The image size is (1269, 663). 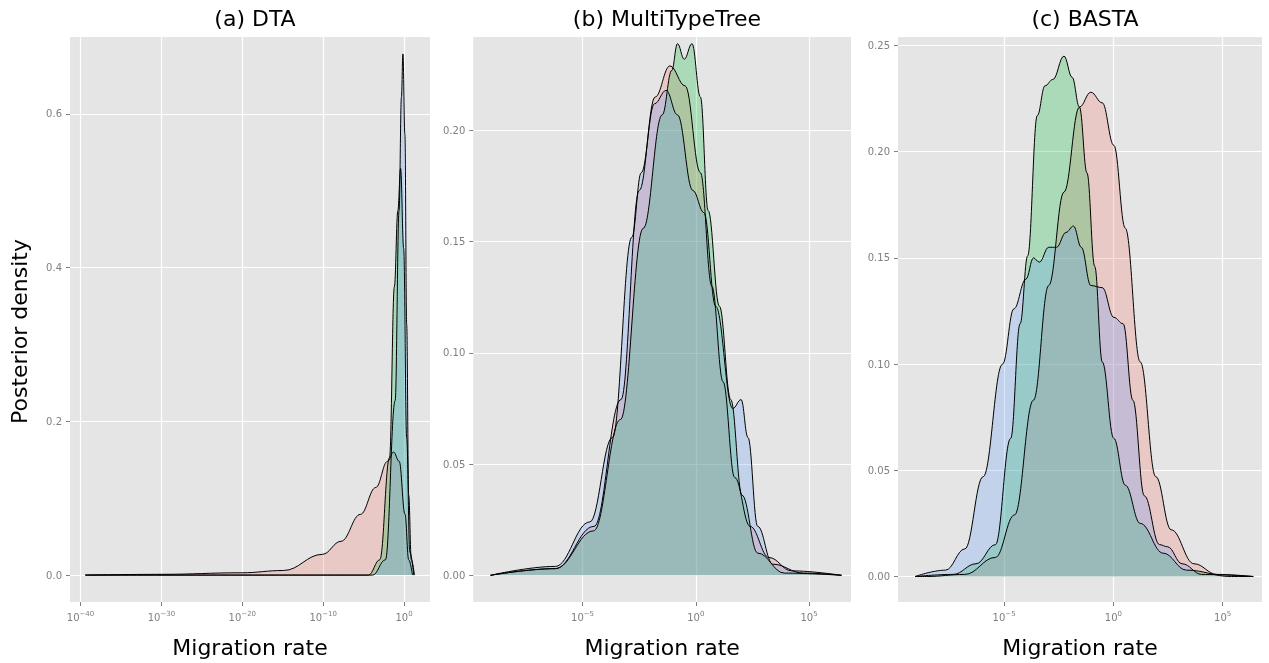 What do you see at coordinates (54, 114) in the screenshot?
I see `y-tick-label: 0.6` at bounding box center [54, 114].